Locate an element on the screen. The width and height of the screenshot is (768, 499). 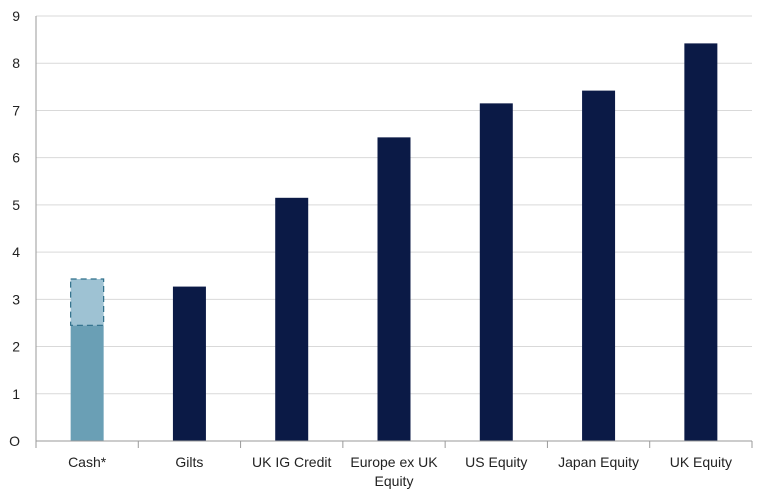
x-category-label: Japan Equity is located at coordinates (598, 462).